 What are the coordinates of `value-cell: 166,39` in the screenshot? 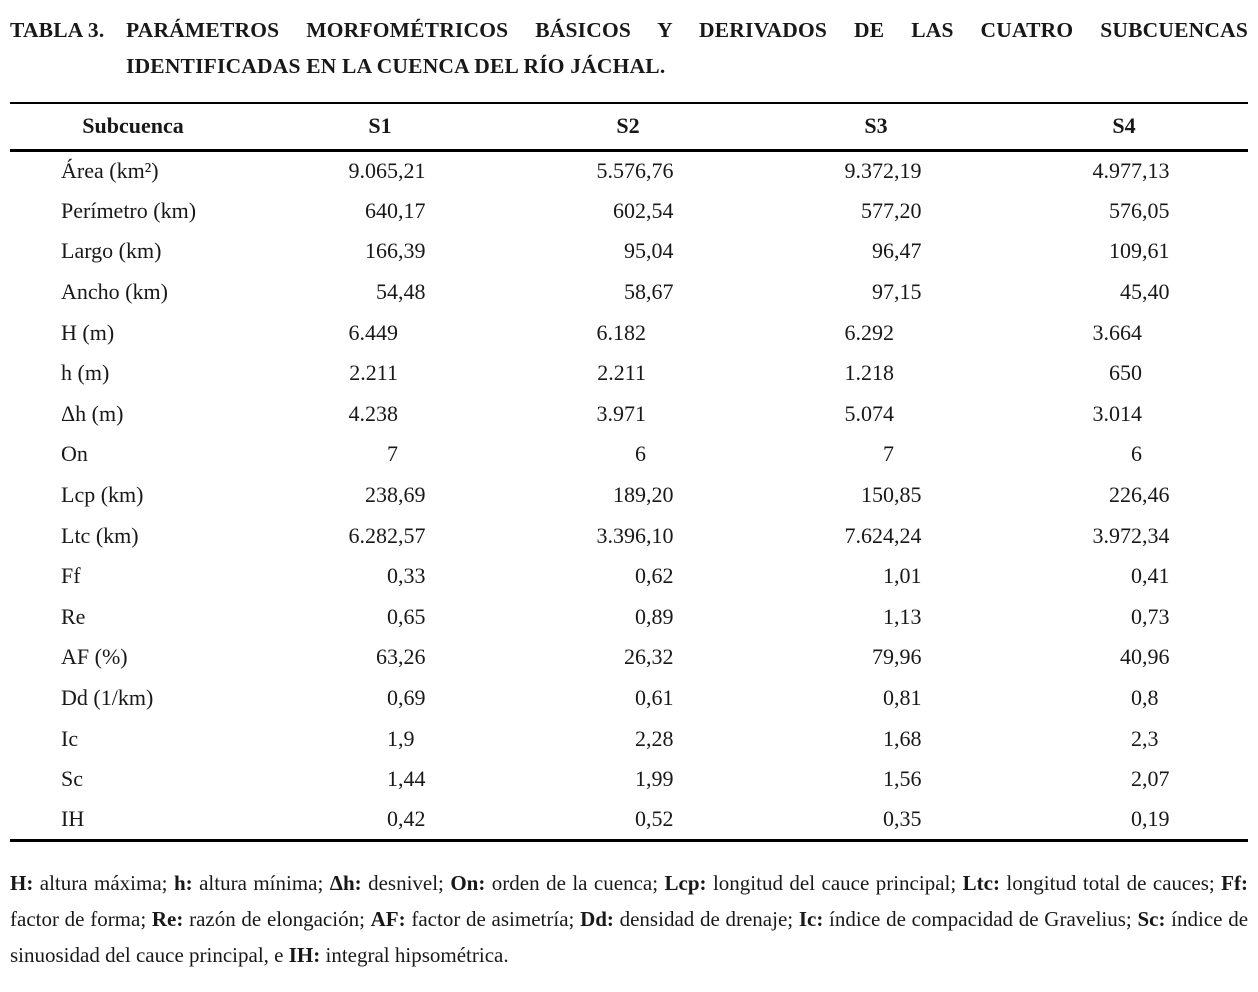 It's located at (395, 251).